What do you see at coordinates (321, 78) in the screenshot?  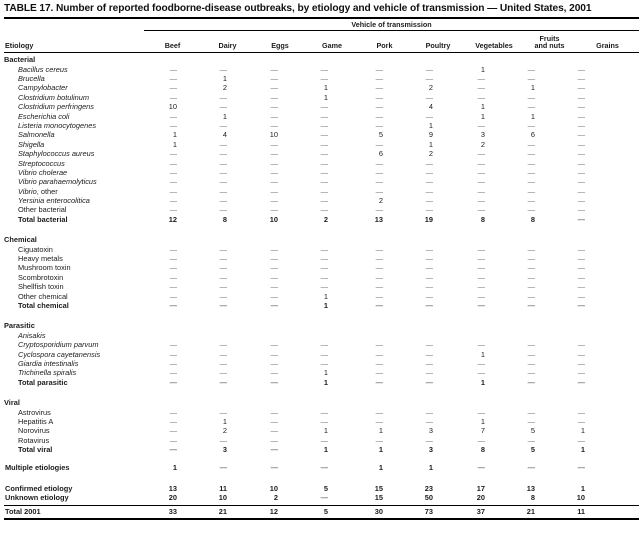 I see `table-row: Brucella — 1 — — — — — — —` at bounding box center [321, 78].